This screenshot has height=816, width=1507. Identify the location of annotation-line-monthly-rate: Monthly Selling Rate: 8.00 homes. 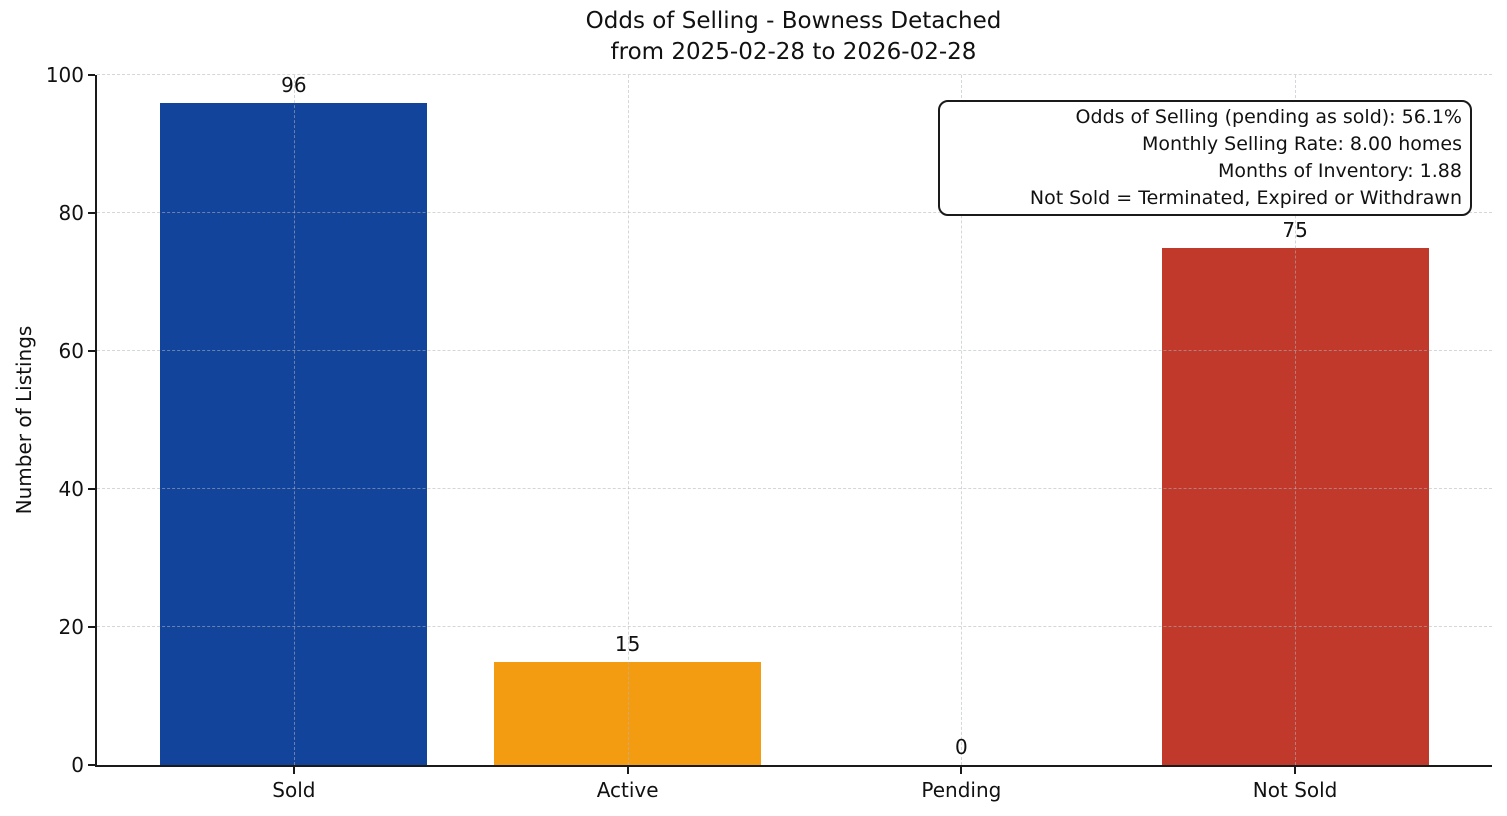
(1302, 144).